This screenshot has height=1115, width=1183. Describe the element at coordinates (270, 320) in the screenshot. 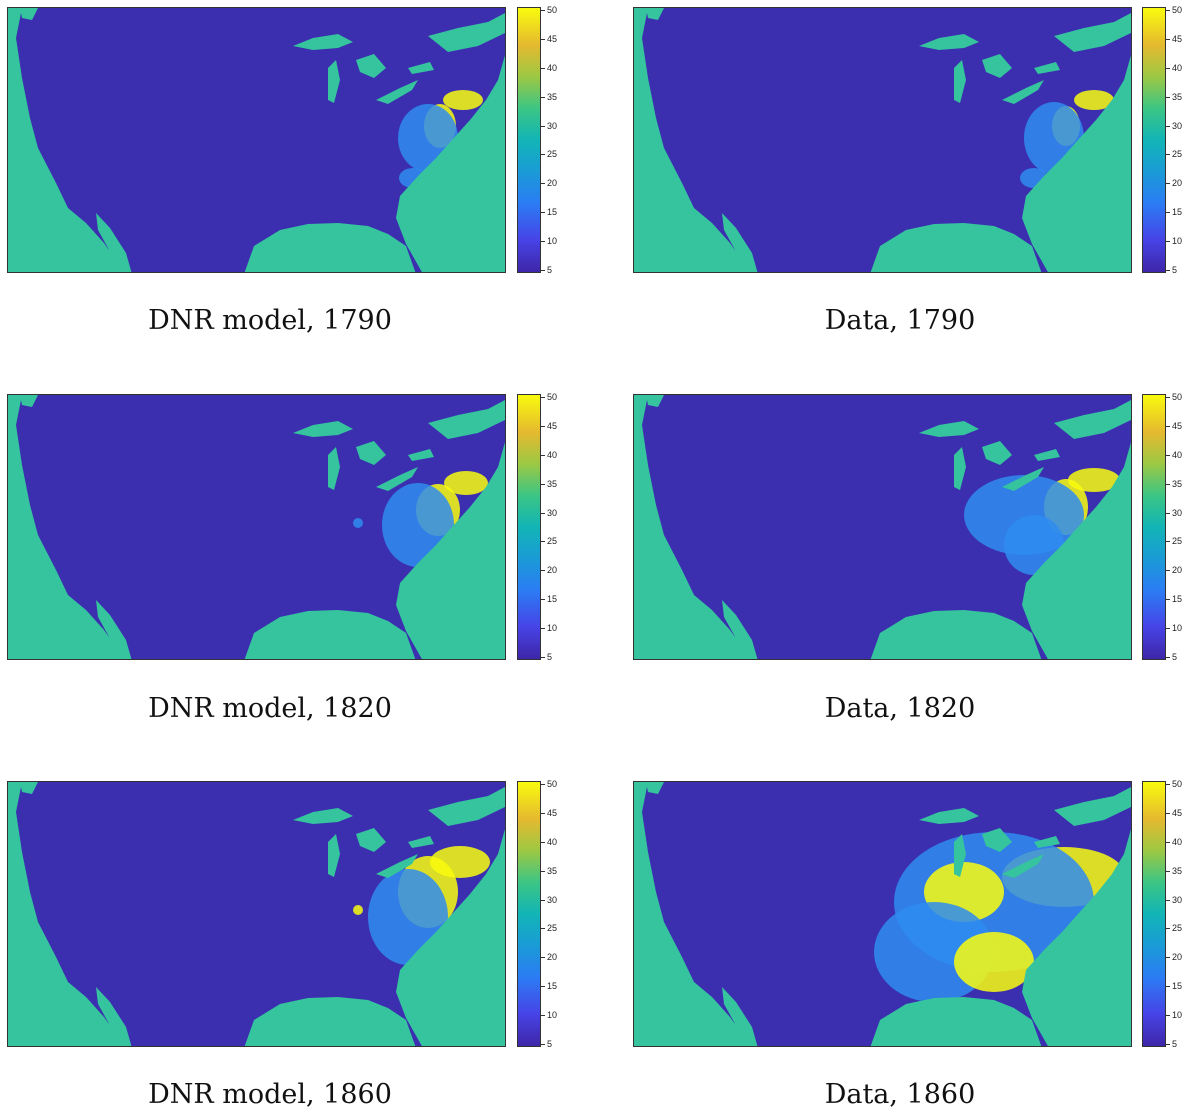

I see `map-caption: DNR model, 1790` at that location.